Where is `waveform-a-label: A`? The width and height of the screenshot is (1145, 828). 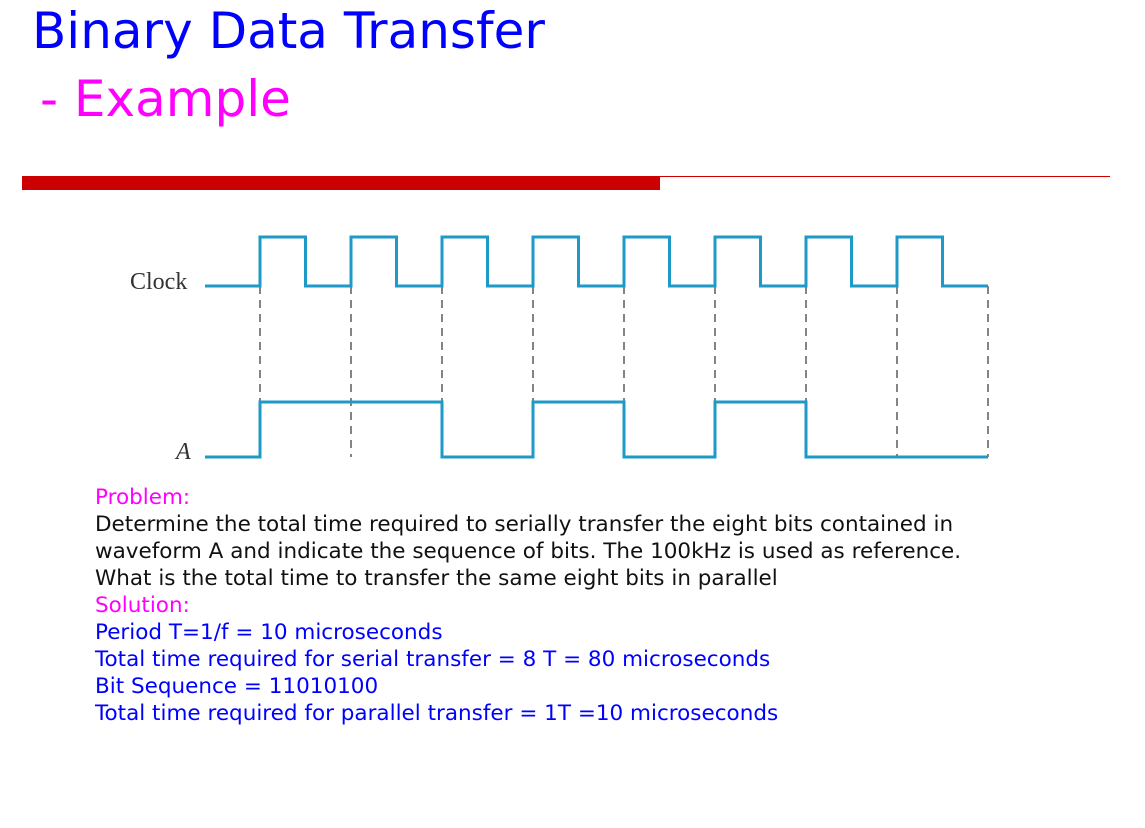 waveform-a-label: A is located at coordinates (182, 452).